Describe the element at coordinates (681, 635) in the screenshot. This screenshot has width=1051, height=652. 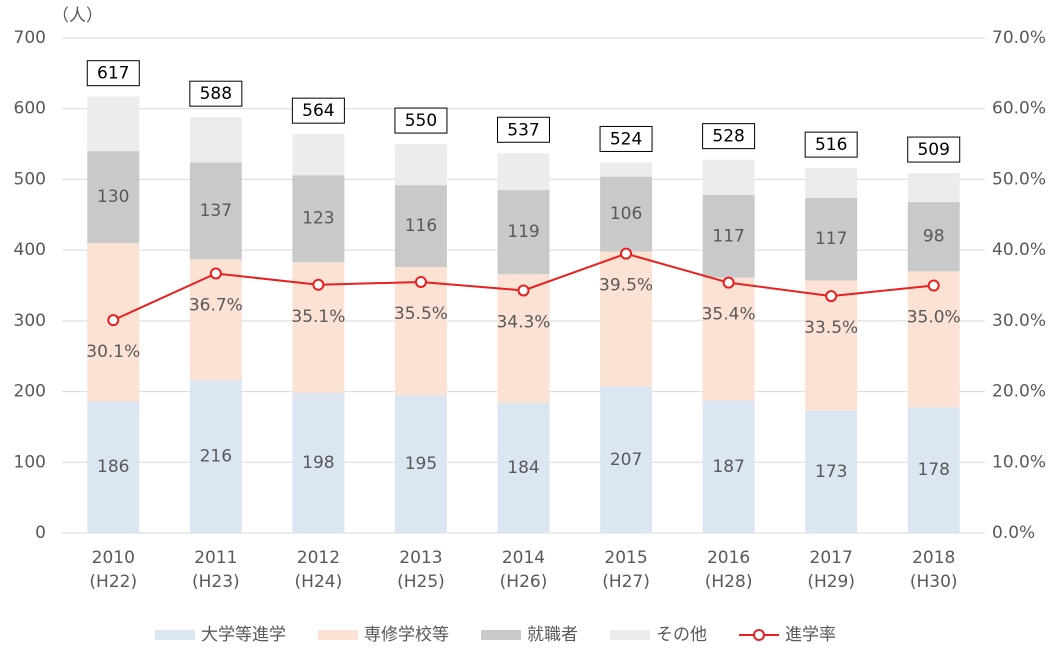
I see `legend-label: その他` at that location.